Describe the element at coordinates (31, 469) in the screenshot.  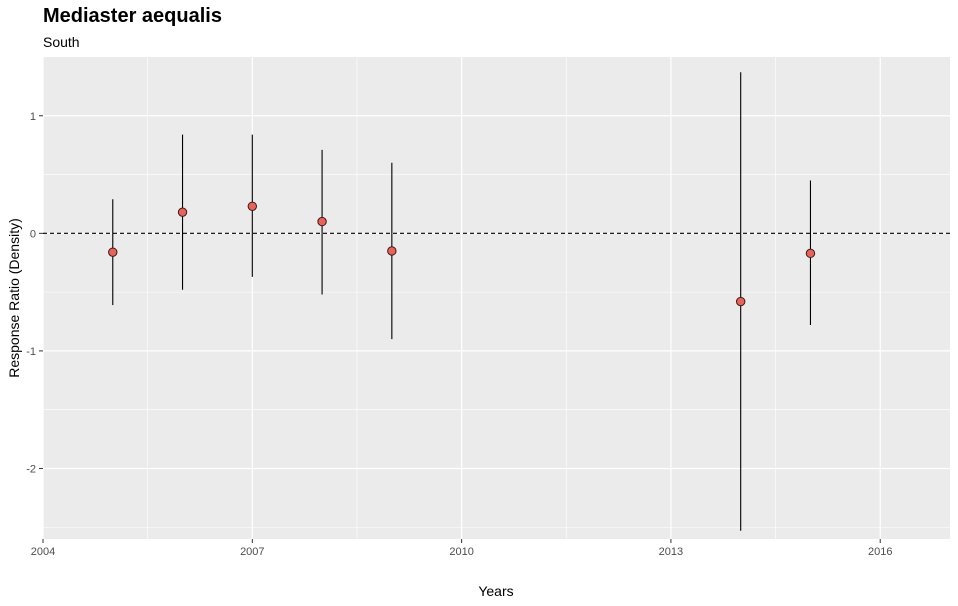
I see `y-tick-label: -2` at that location.